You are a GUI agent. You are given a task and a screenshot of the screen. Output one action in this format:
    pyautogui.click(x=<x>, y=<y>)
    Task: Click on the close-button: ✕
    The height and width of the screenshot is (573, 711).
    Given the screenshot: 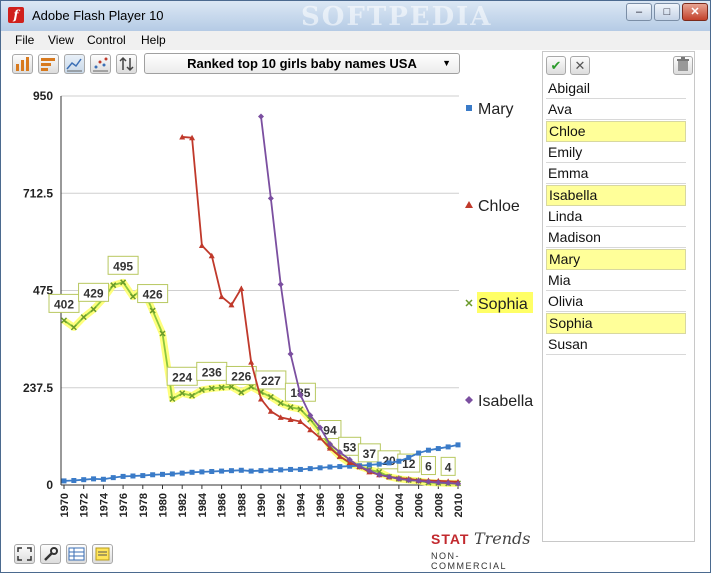 What is the action you would take?
    pyautogui.click(x=695, y=12)
    